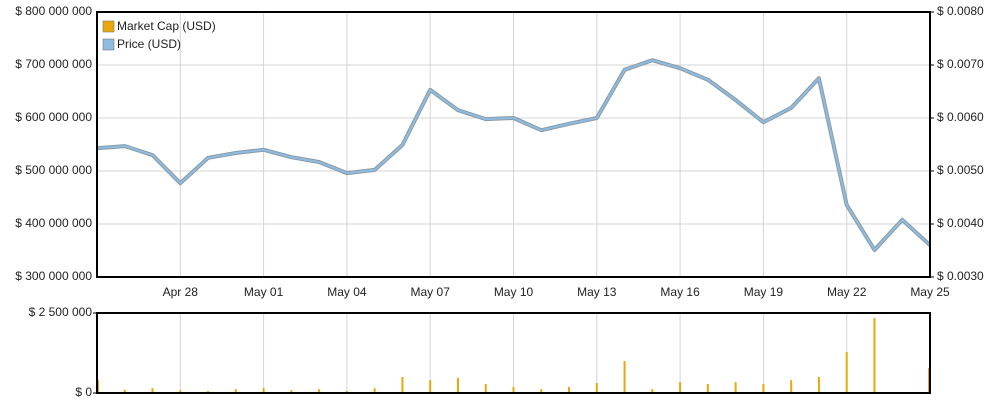 This screenshot has width=999, height=415. What do you see at coordinates (680, 292) in the screenshot?
I see `x-tick-label: May 16` at bounding box center [680, 292].